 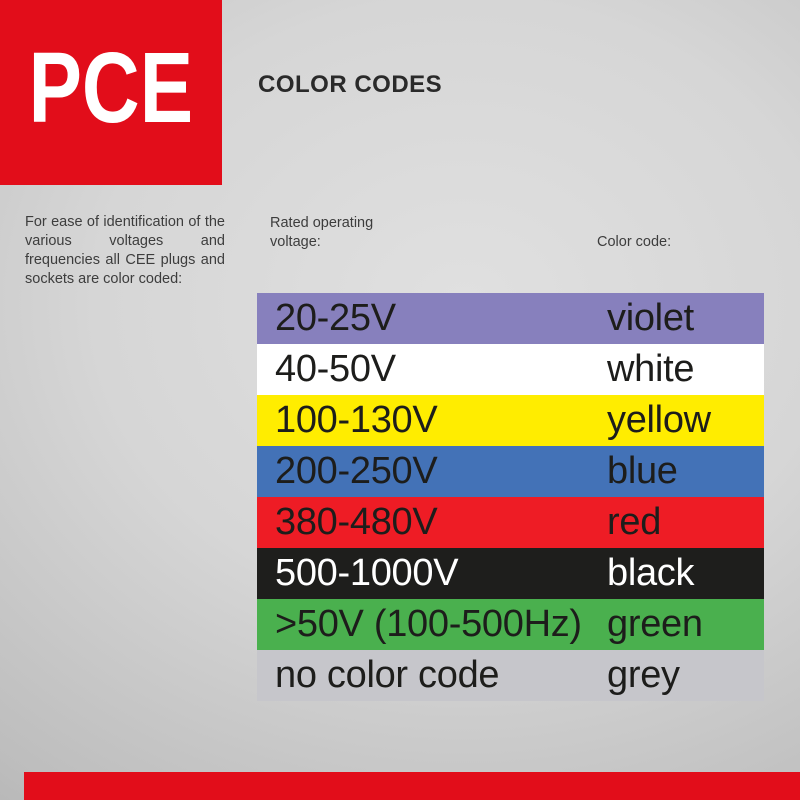 I want to click on footer-bar, so click(x=412, y=786).